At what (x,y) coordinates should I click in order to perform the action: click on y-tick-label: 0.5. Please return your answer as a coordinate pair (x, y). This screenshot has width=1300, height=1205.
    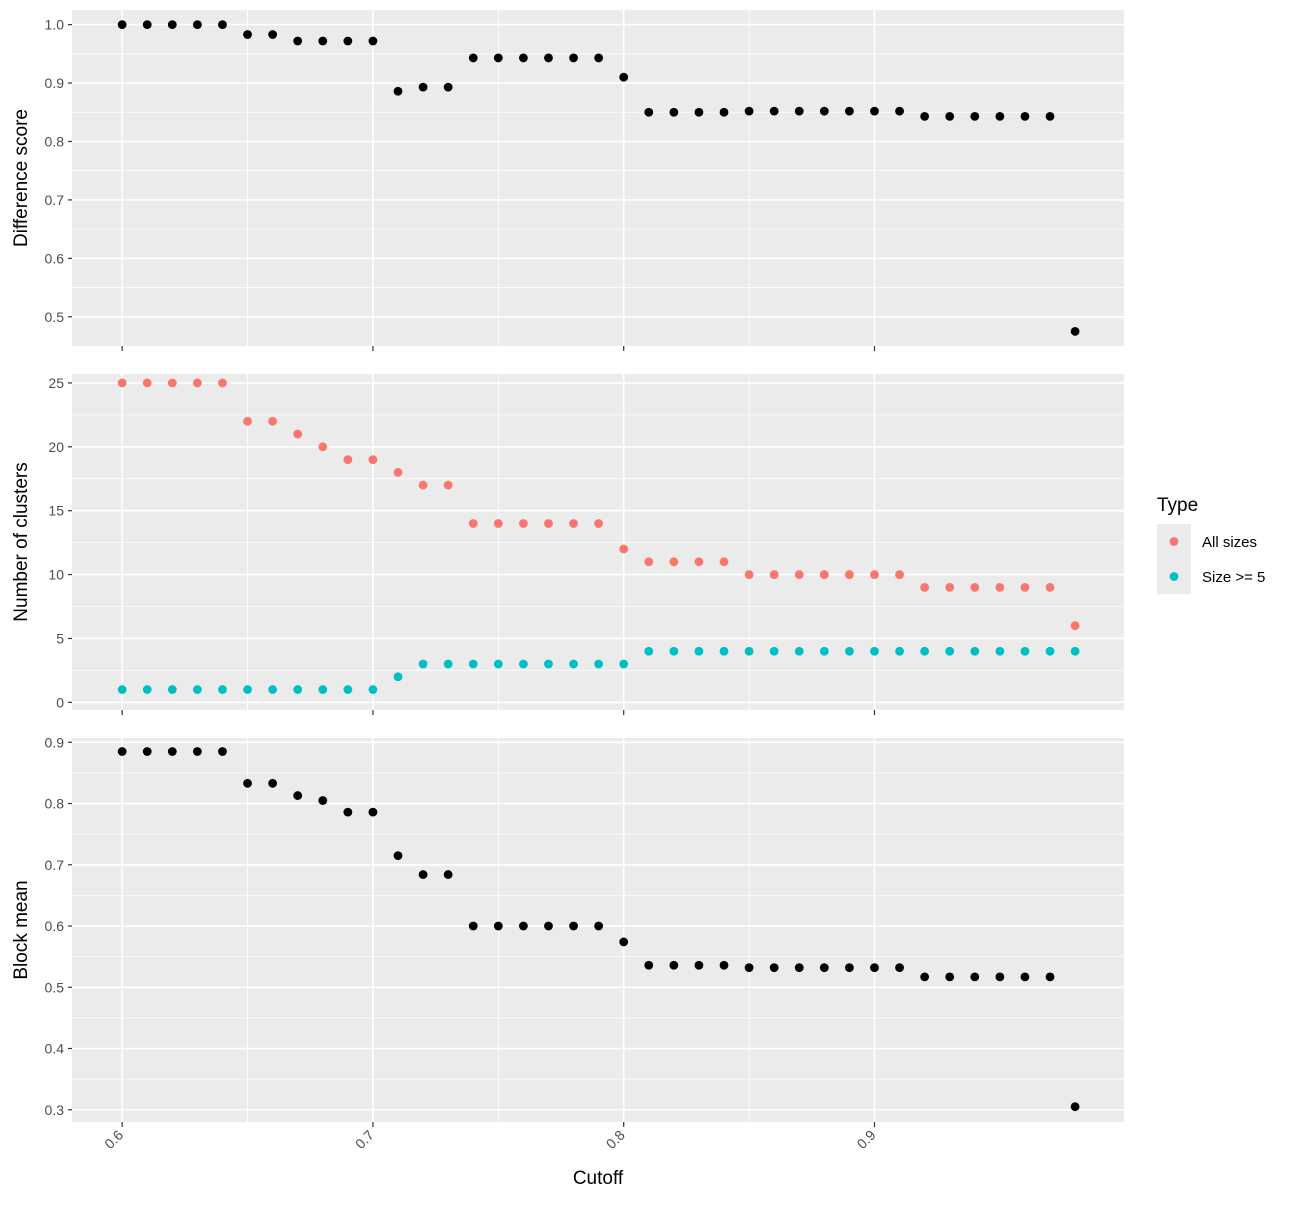
    Looking at the image, I should click on (55, 987).